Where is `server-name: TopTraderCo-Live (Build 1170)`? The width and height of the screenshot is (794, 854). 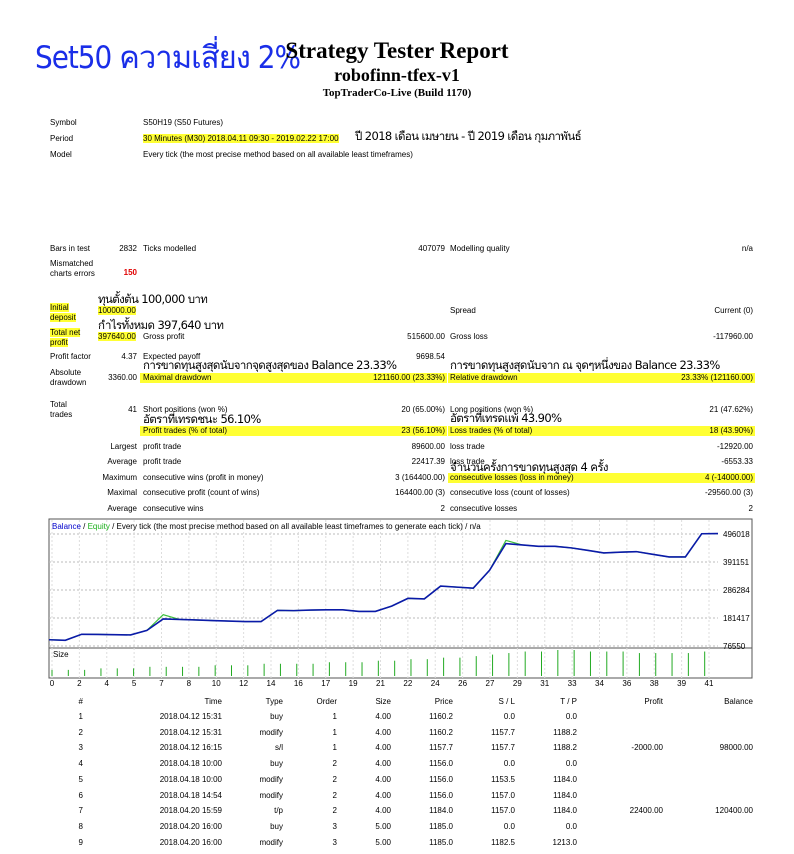
server-name: TopTraderCo-Live (Build 1170) is located at coordinates (397, 93).